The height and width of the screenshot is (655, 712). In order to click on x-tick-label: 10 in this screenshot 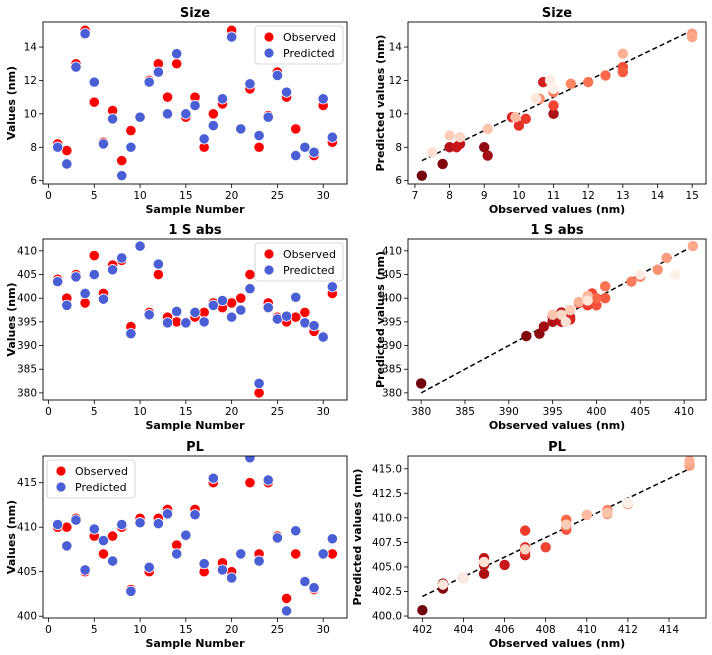, I will do `click(139, 630)`.